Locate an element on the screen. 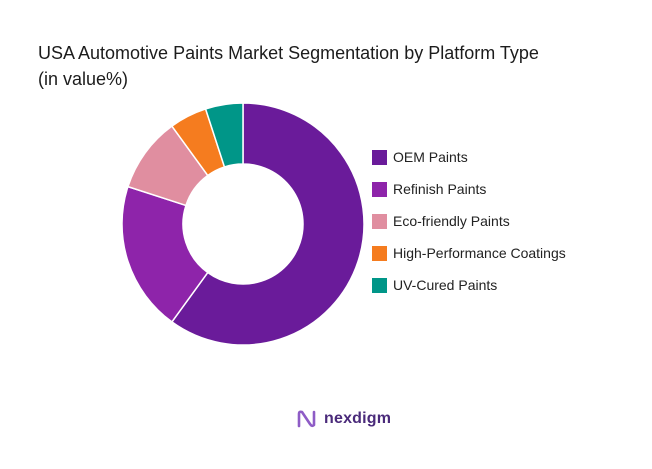 The image size is (652, 469). brand-footer: nexdigm is located at coordinates (343, 419).